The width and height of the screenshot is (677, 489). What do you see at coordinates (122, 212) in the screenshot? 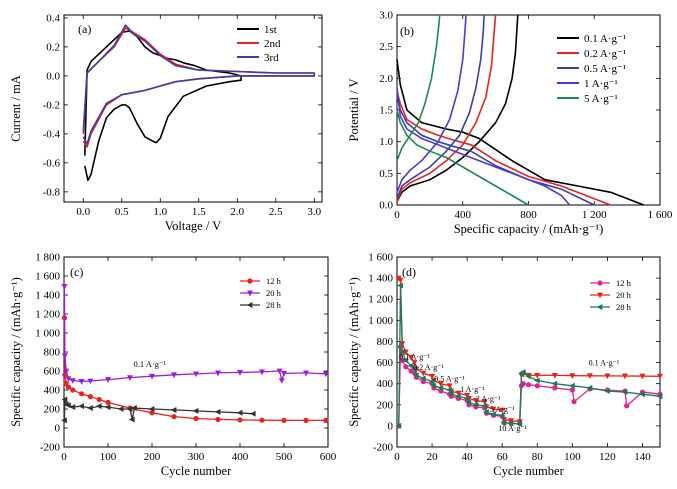
I see `x-tick-label: 0.5` at bounding box center [122, 212].